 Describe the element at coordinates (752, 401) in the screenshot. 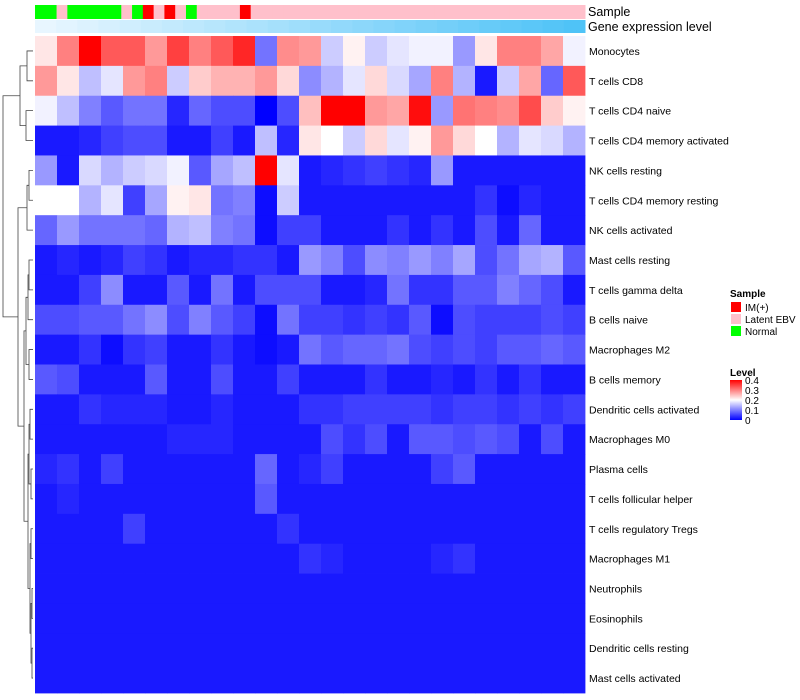

I see `level-tick-labels: 0.40.30.20.10` at that location.